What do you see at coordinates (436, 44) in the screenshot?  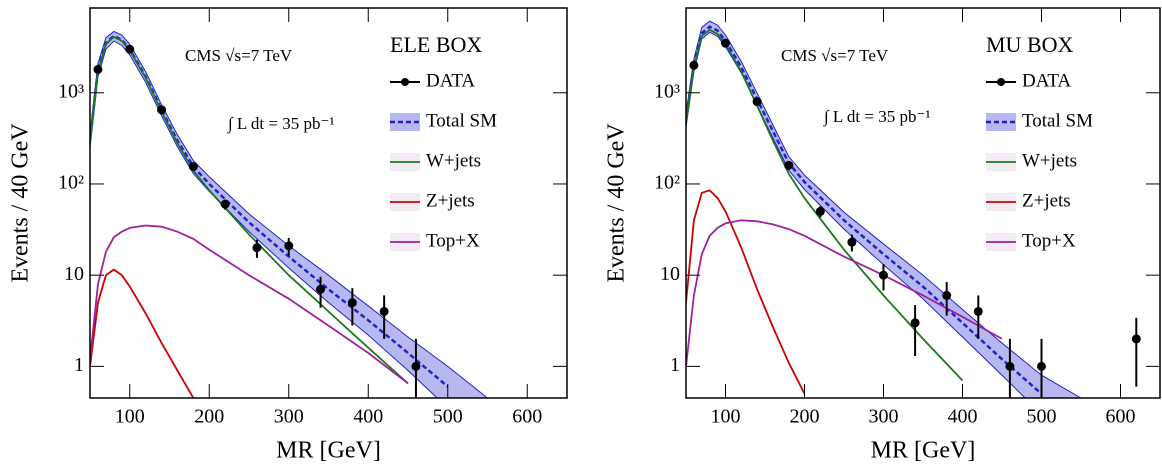 I see `legend-title: ELE BOX` at bounding box center [436, 44].